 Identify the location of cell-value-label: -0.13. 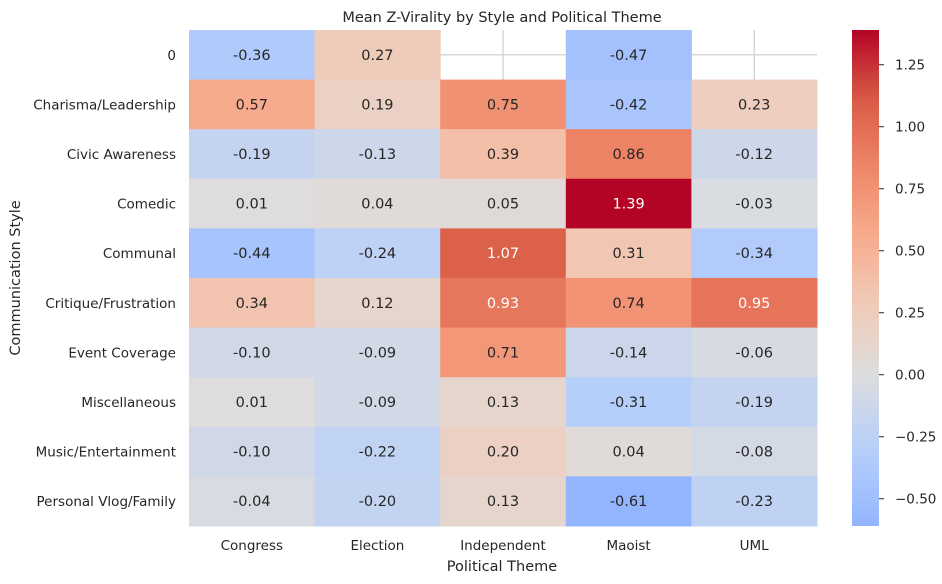
(378, 155).